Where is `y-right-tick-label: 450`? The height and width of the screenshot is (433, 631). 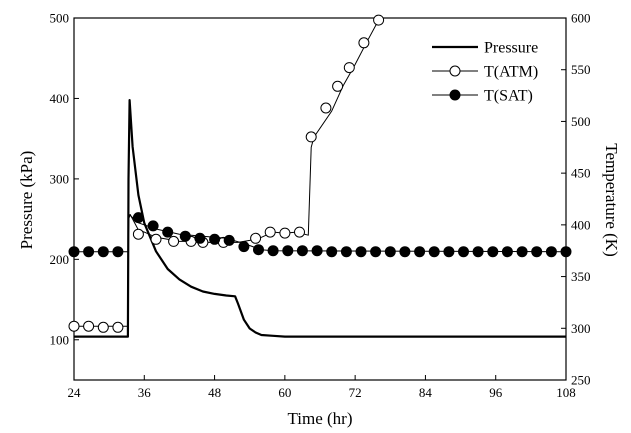 y-right-tick-label: 450 is located at coordinates (581, 173).